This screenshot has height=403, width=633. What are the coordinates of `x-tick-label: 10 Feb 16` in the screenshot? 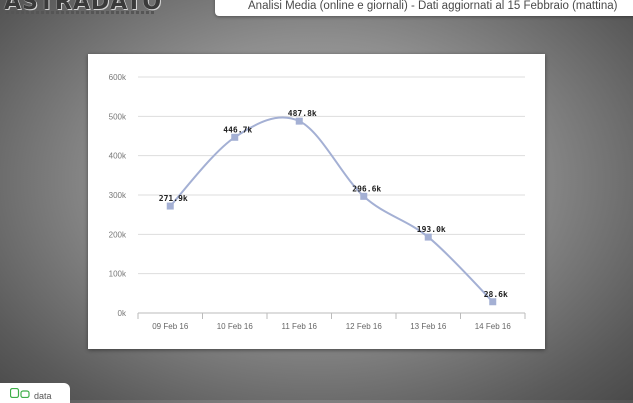 It's located at (235, 326).